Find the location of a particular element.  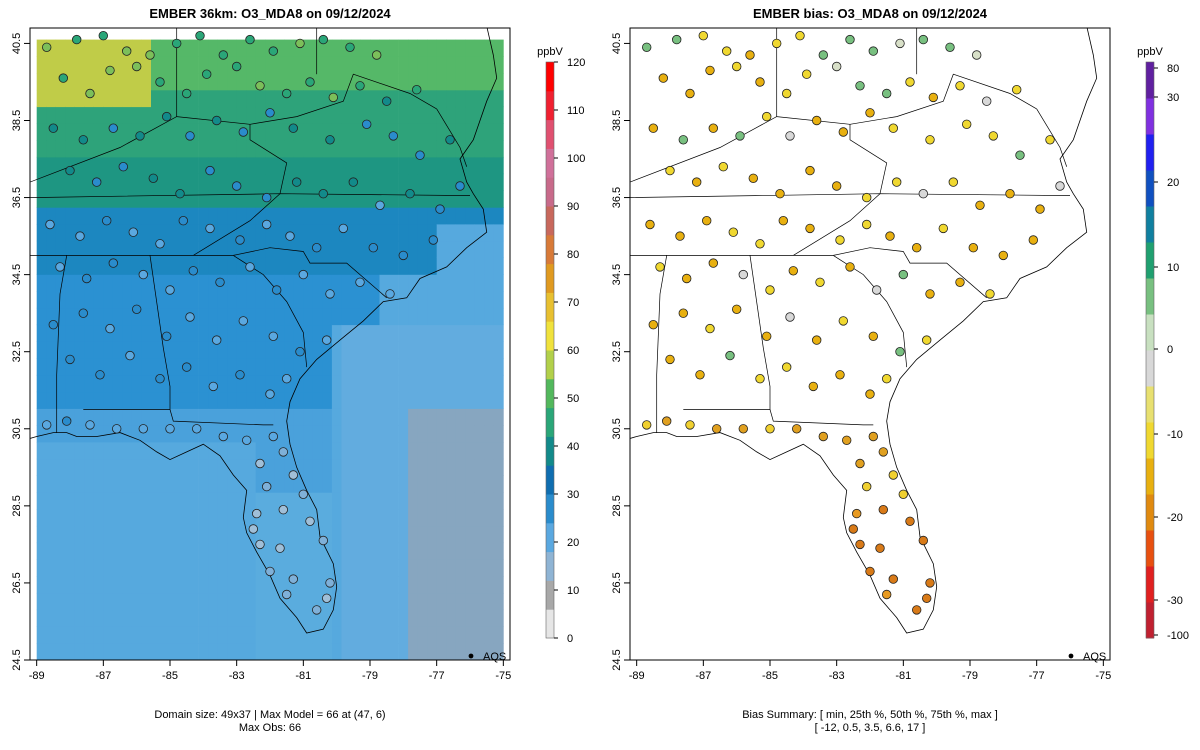

colorbar-tick-label: 100 is located at coordinates (576, 159).